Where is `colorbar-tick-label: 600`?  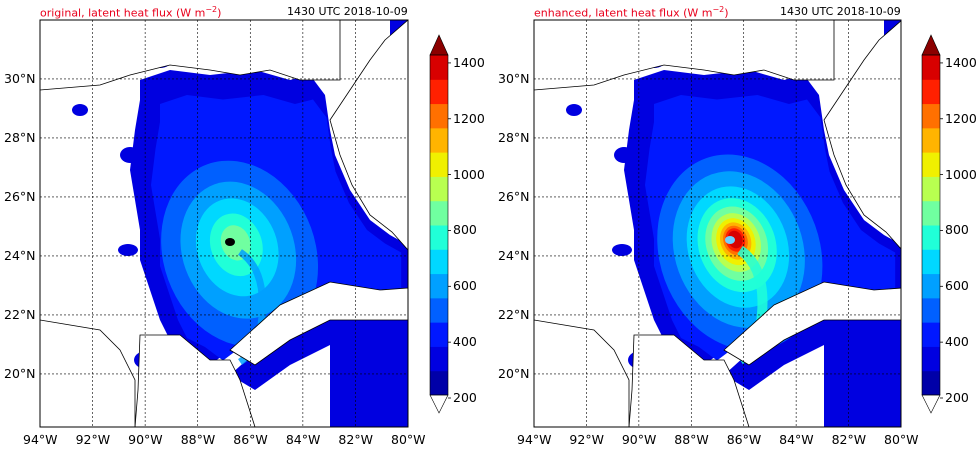
colorbar-tick-label: 600 is located at coordinates (465, 286).